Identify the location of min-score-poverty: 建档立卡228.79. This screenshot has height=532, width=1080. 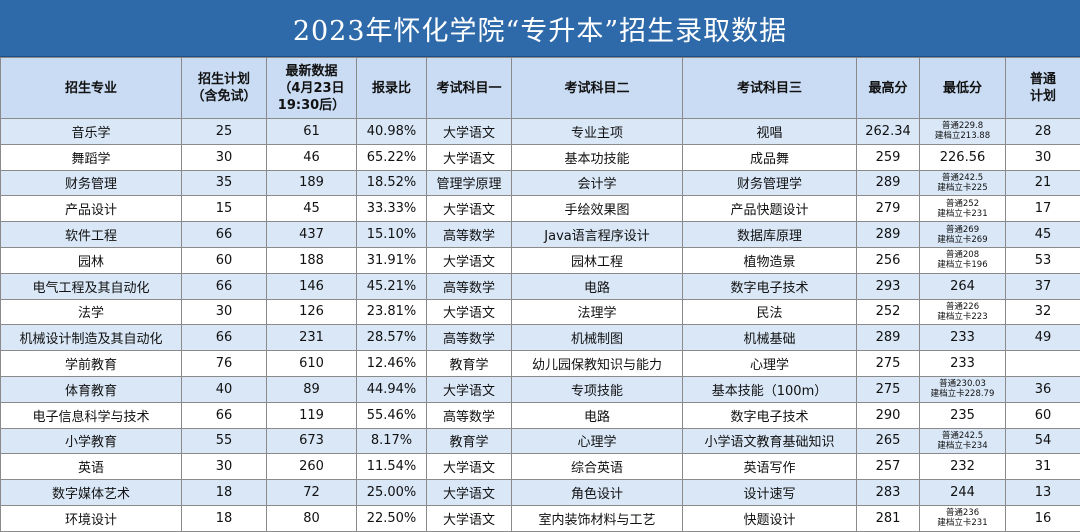
(962, 394).